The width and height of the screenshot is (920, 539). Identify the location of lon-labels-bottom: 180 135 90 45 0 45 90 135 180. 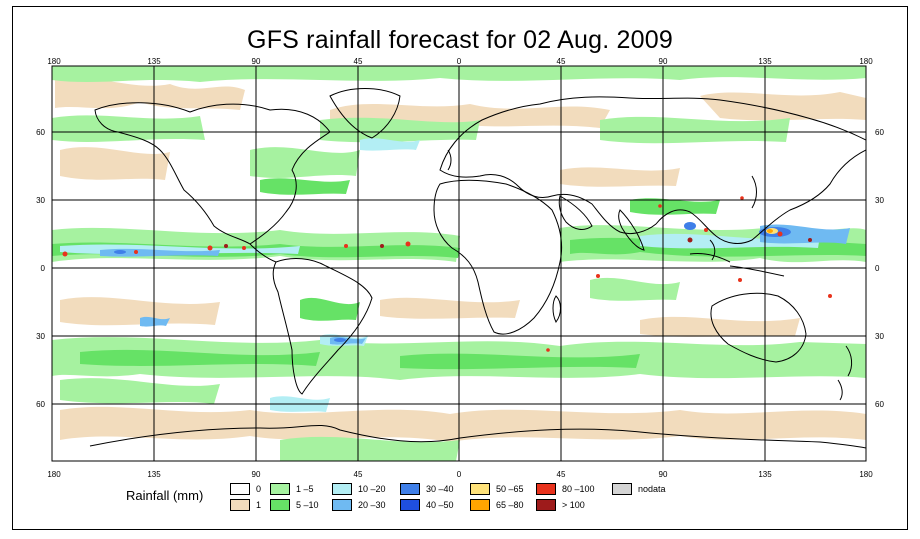
(460, 474).